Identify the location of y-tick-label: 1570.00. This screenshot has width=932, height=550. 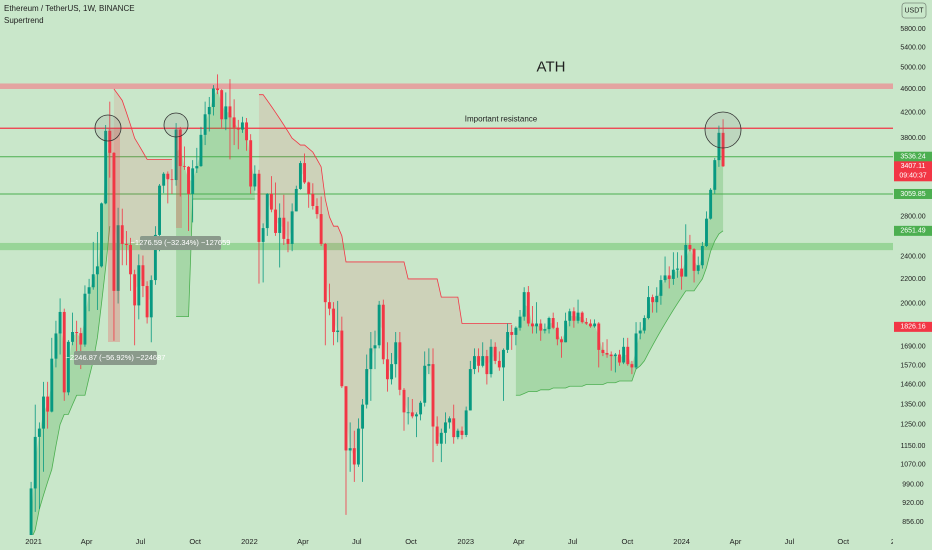
(912, 366).